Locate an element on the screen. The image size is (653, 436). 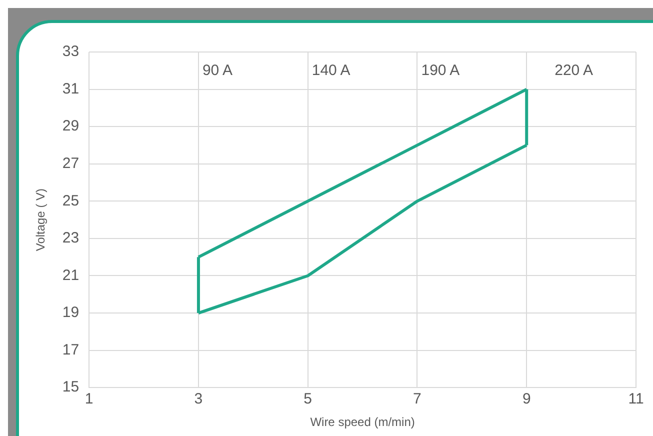
y-tick-label: 17 is located at coordinates (71, 349).